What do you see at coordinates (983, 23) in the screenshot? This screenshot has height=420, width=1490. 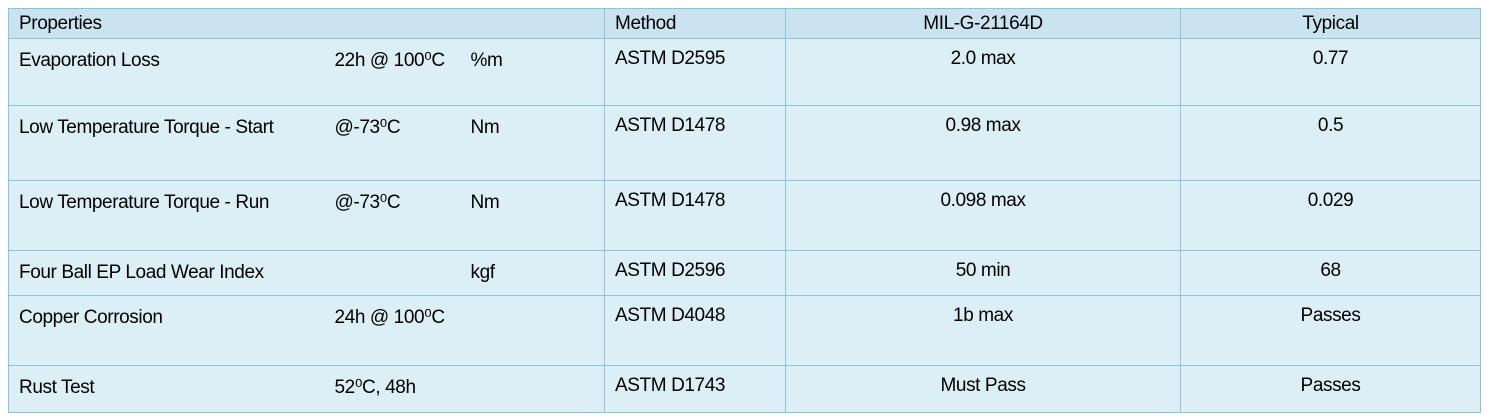 I see `header-cell: MIL-G-21164D` at bounding box center [983, 23].